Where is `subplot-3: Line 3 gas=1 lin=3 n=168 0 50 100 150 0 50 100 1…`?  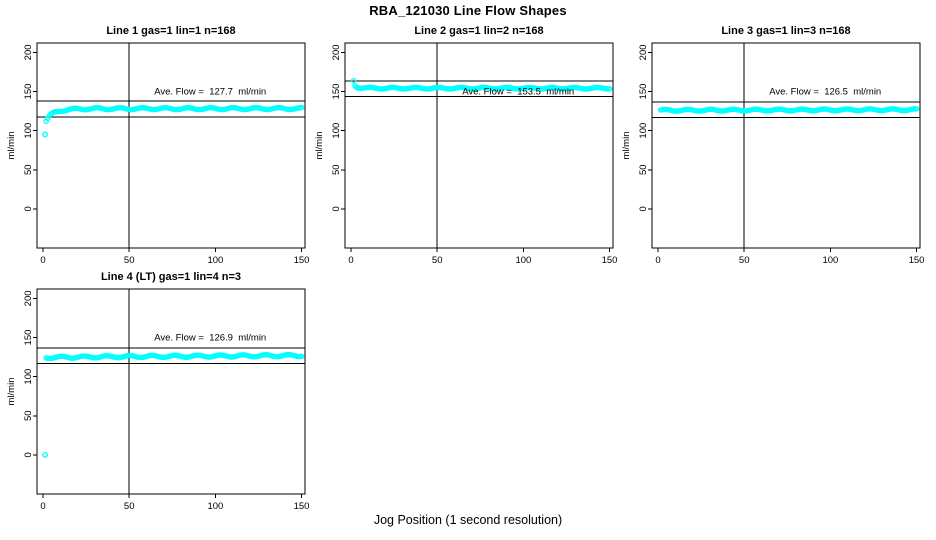
subplot-3: Line 3 gas=1 lin=3 n=168 0 50 100 150 0 50 100 1… is located at coordinates (772, 145).